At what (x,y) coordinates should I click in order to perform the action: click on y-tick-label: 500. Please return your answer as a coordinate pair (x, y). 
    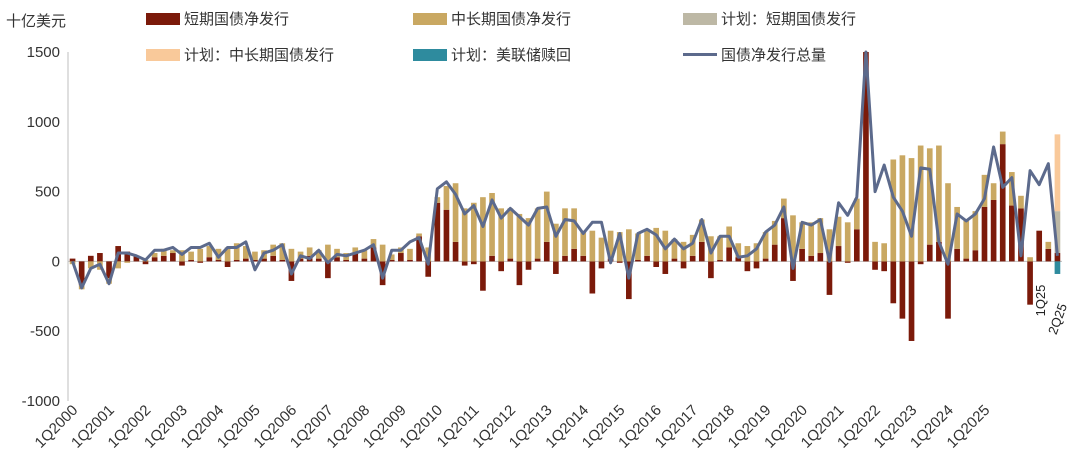
    Looking at the image, I should click on (47, 192).